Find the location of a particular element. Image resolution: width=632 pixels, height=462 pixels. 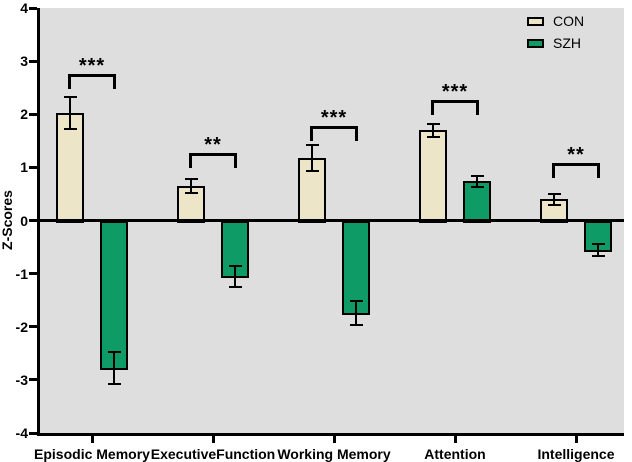

x-tick-working-memory is located at coordinates (334, 439).